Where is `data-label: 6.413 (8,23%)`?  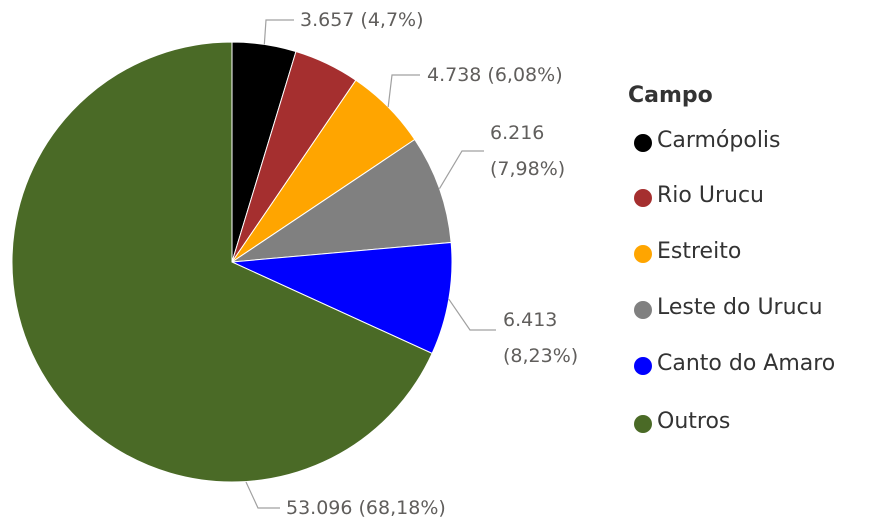
data-label: 6.413 (8,23%) is located at coordinates (541, 338).